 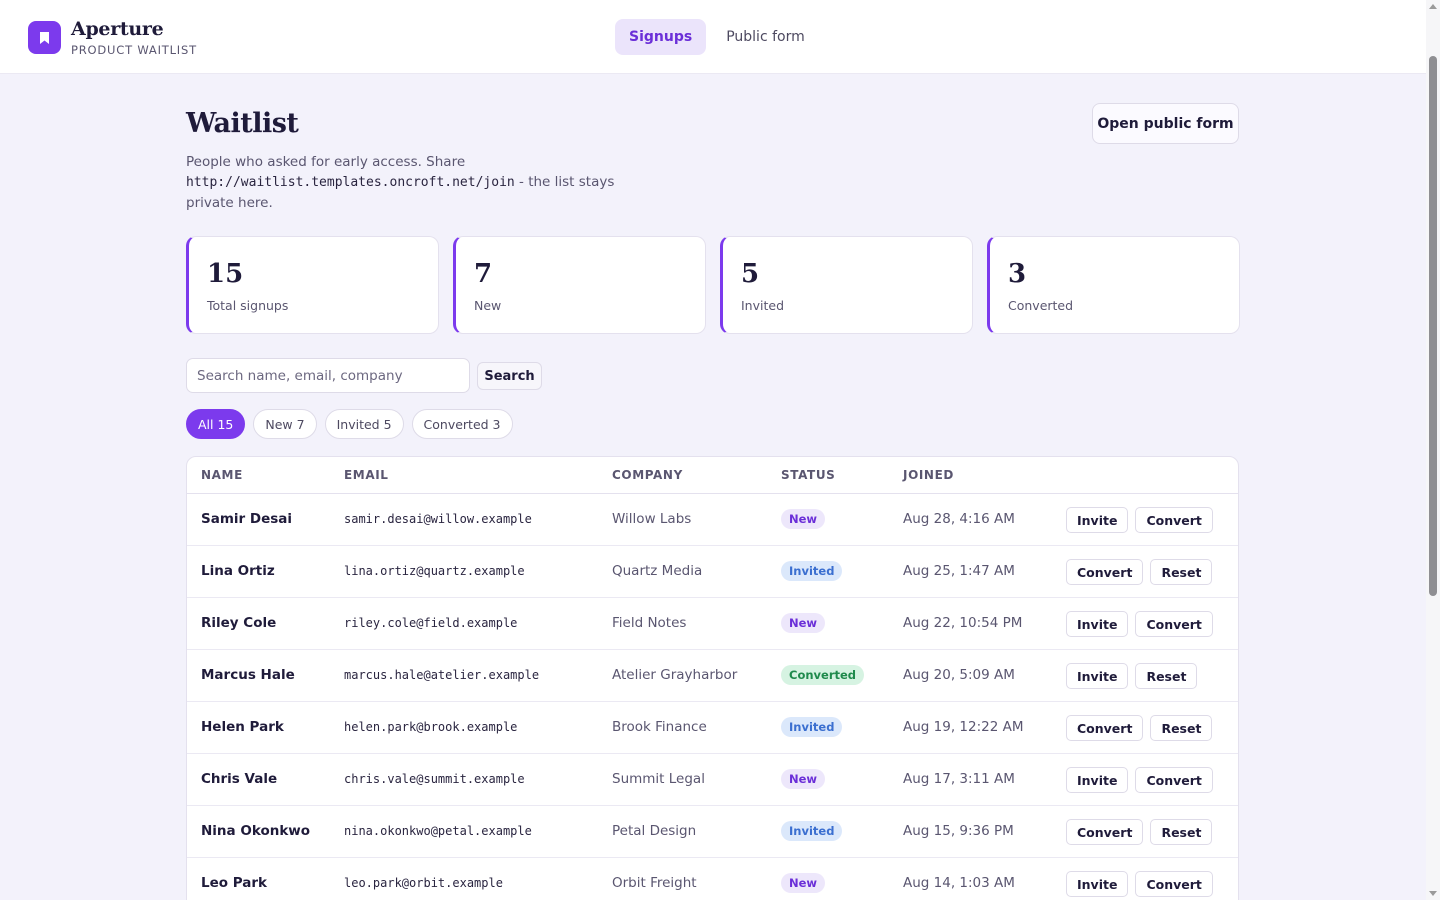 What do you see at coordinates (959, 571) in the screenshot?
I see `signup-joined: Aug 25, 1:47 AM` at bounding box center [959, 571].